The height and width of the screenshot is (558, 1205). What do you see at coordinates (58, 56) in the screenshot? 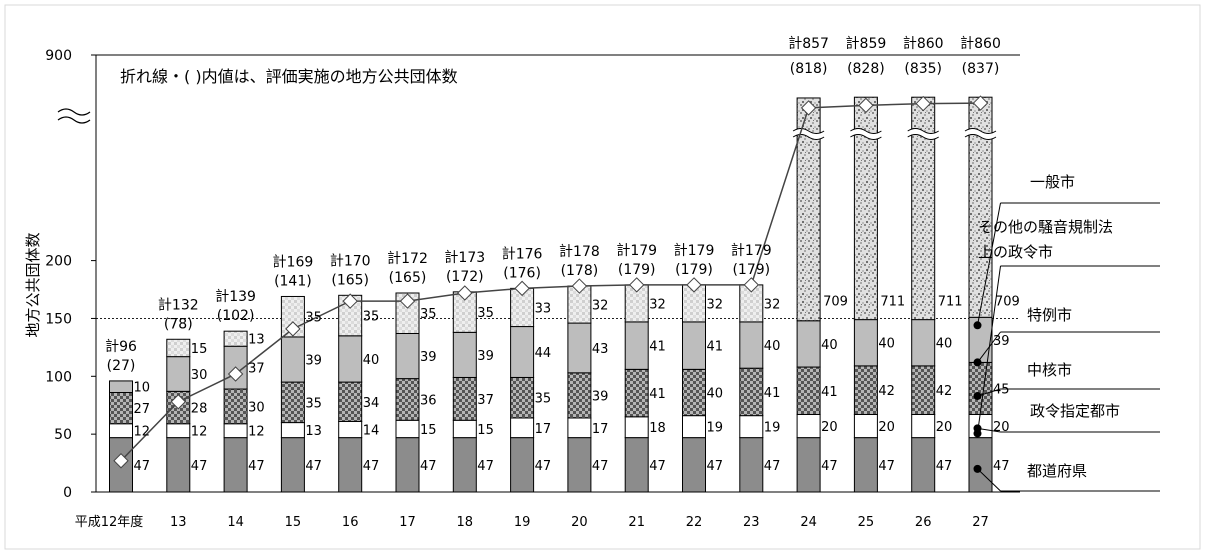
I see `y-tick-label: 900` at bounding box center [58, 56].